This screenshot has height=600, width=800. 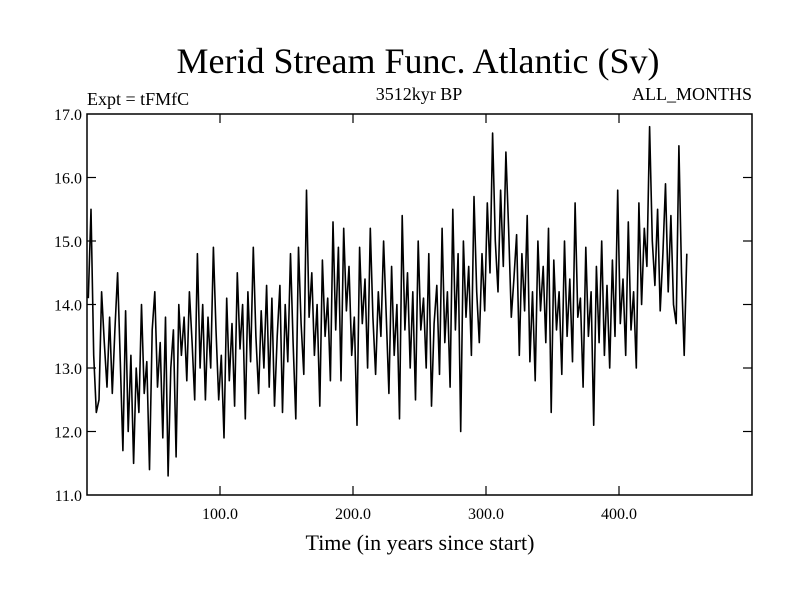 What do you see at coordinates (68, 369) in the screenshot?
I see `y-tick-label: 13.0` at bounding box center [68, 369].